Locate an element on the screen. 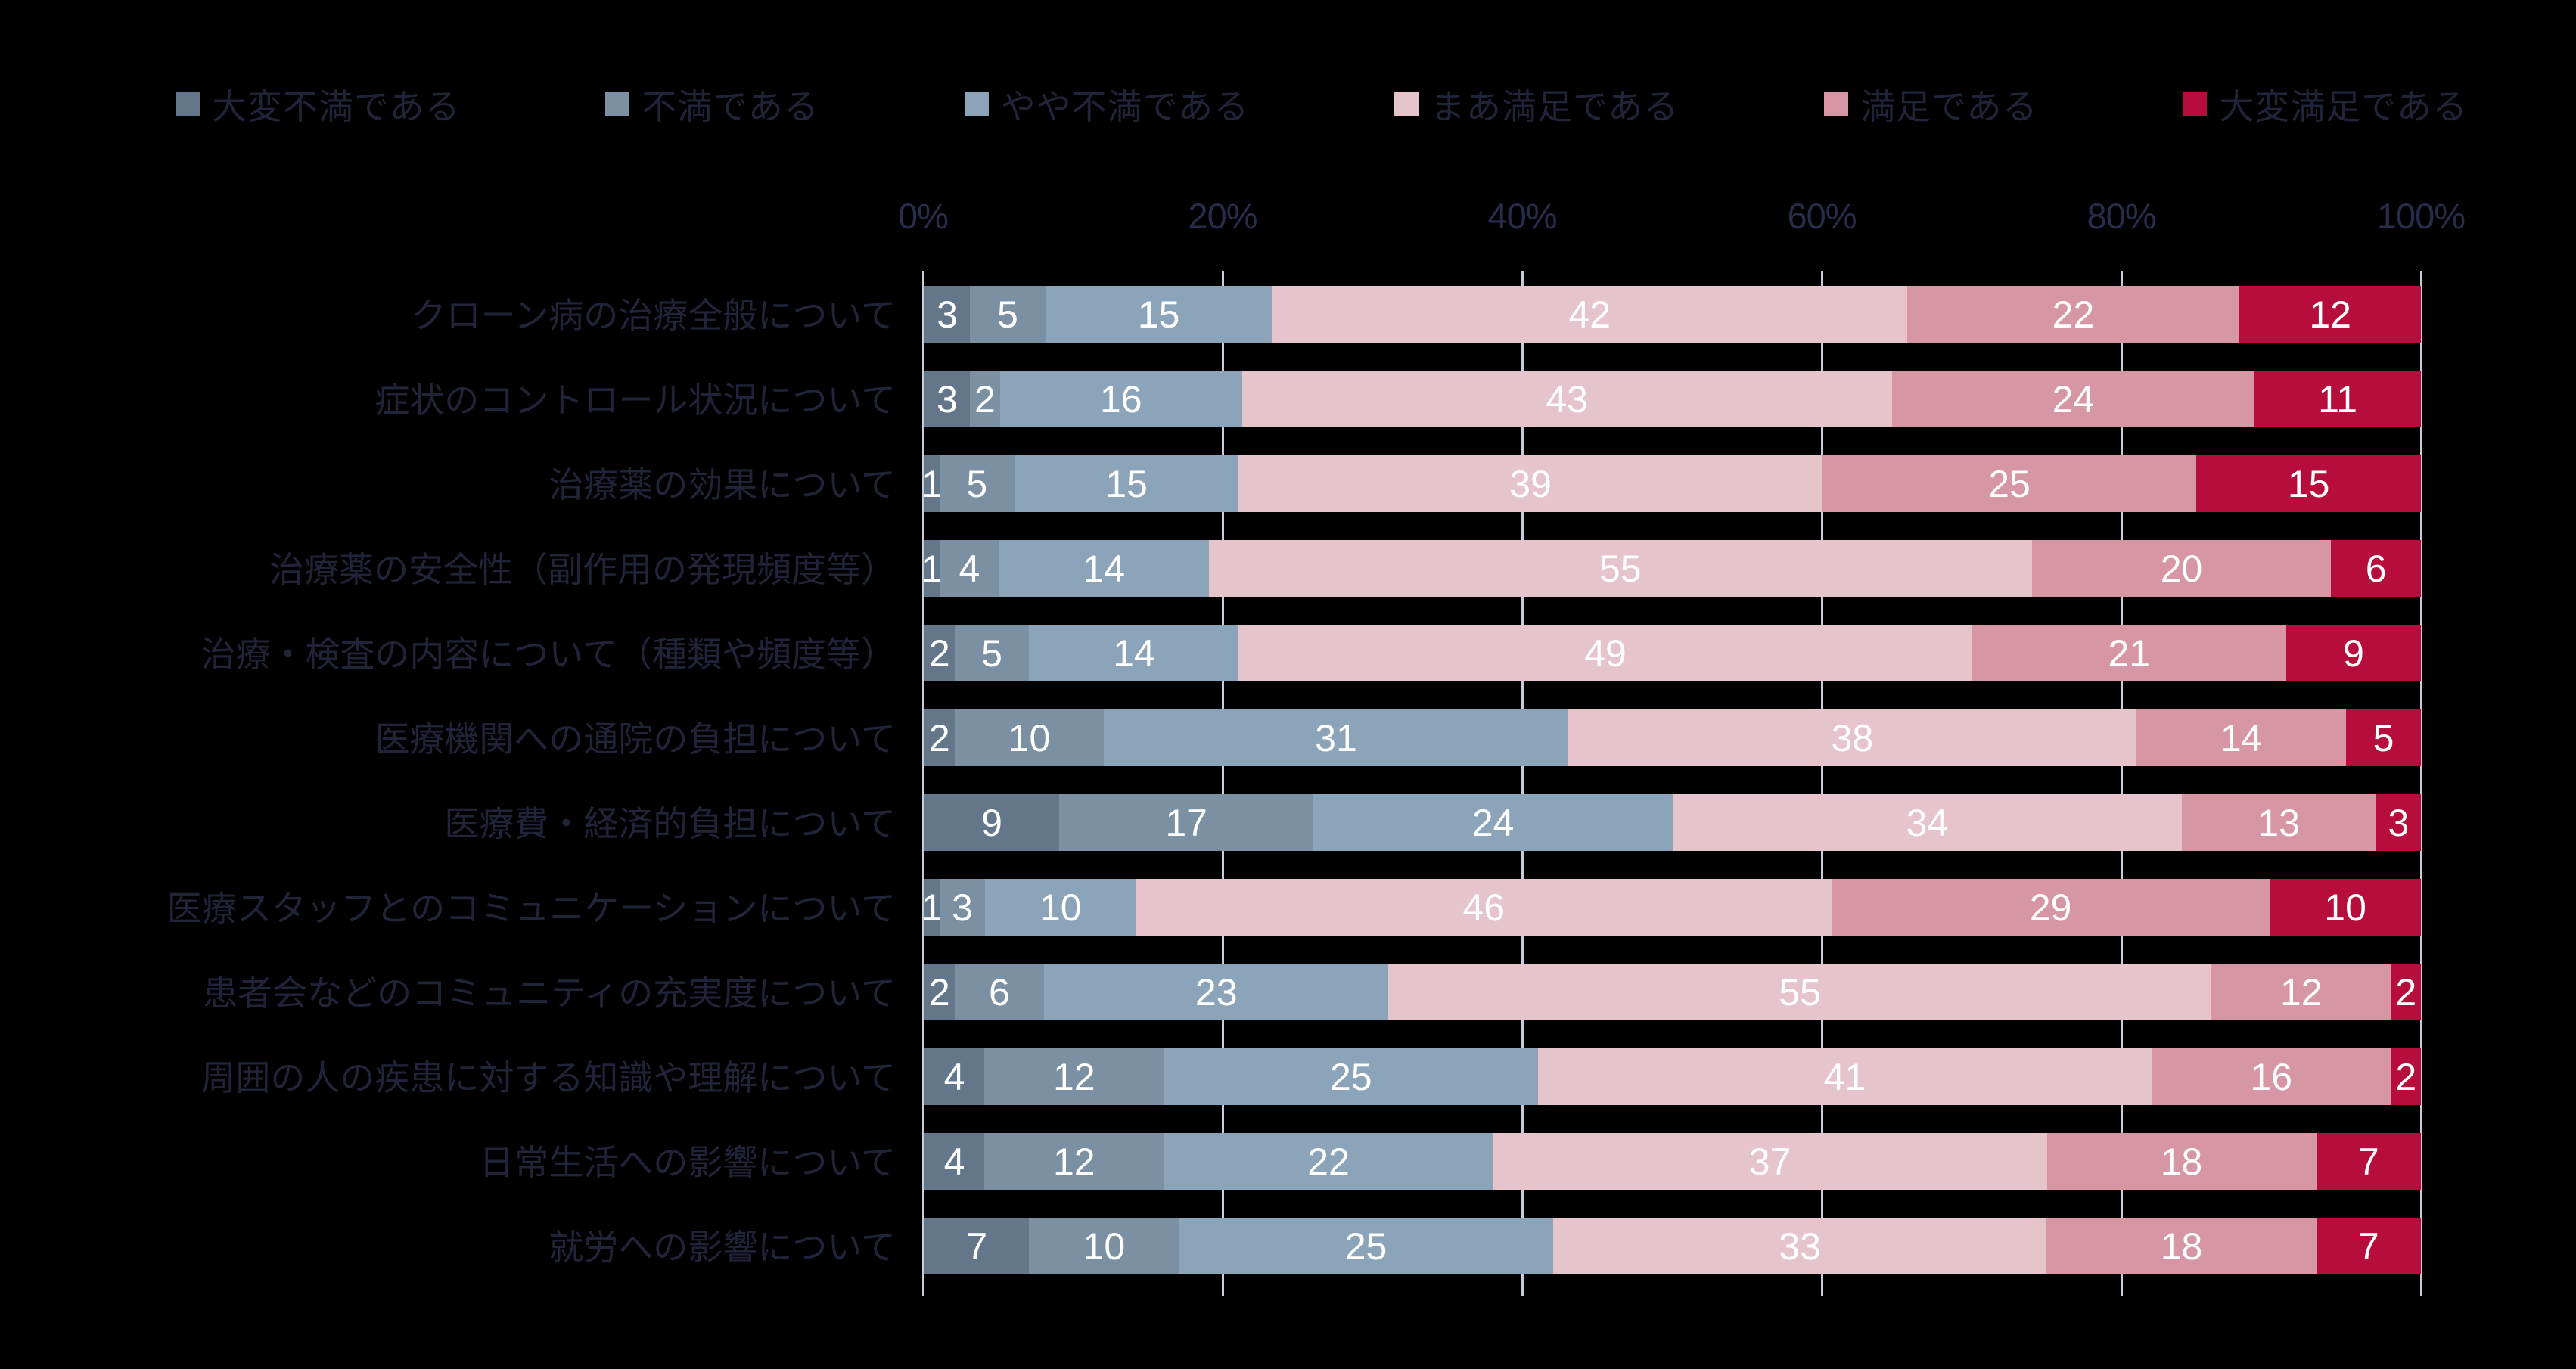  segment-value-label: 46 is located at coordinates (1484, 907).